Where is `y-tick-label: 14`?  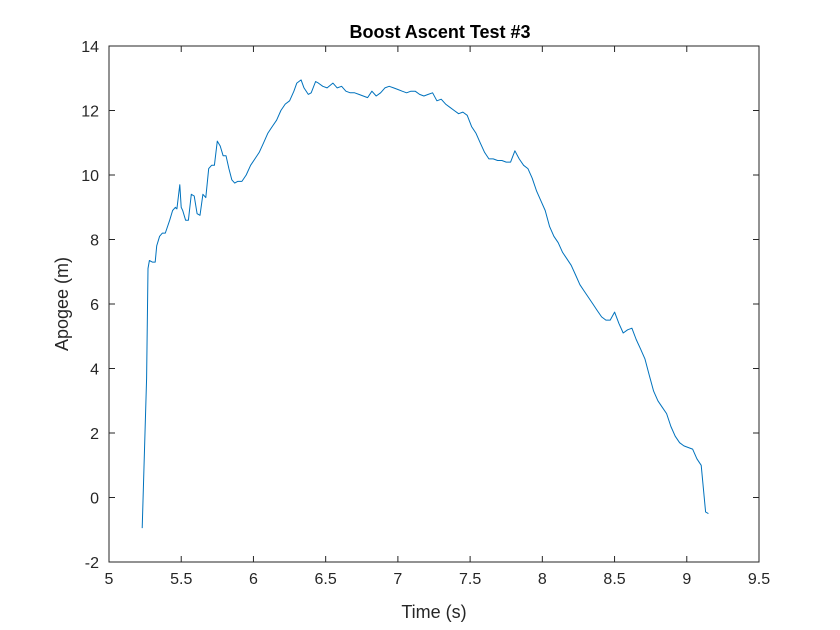 y-tick-label: 14 is located at coordinates (90, 47).